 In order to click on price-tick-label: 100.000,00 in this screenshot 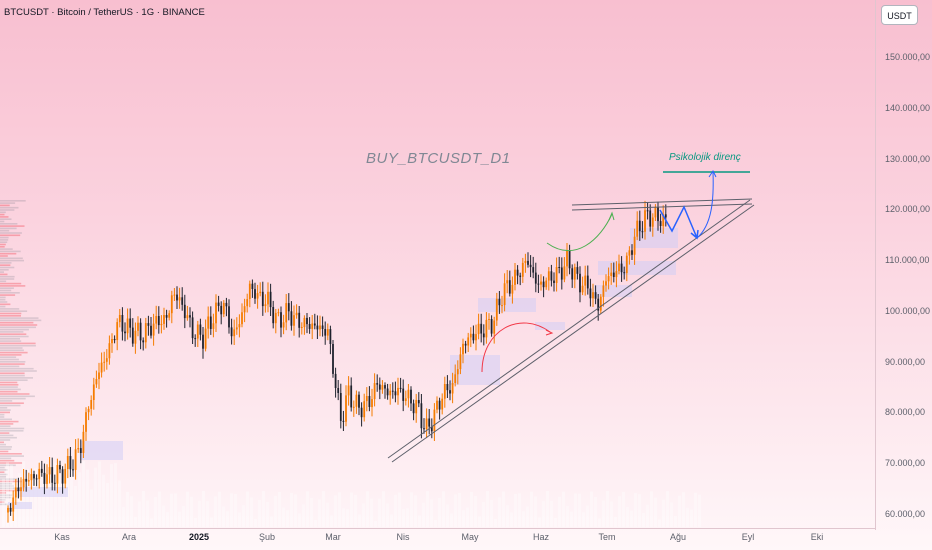, I will do `click(908, 310)`.